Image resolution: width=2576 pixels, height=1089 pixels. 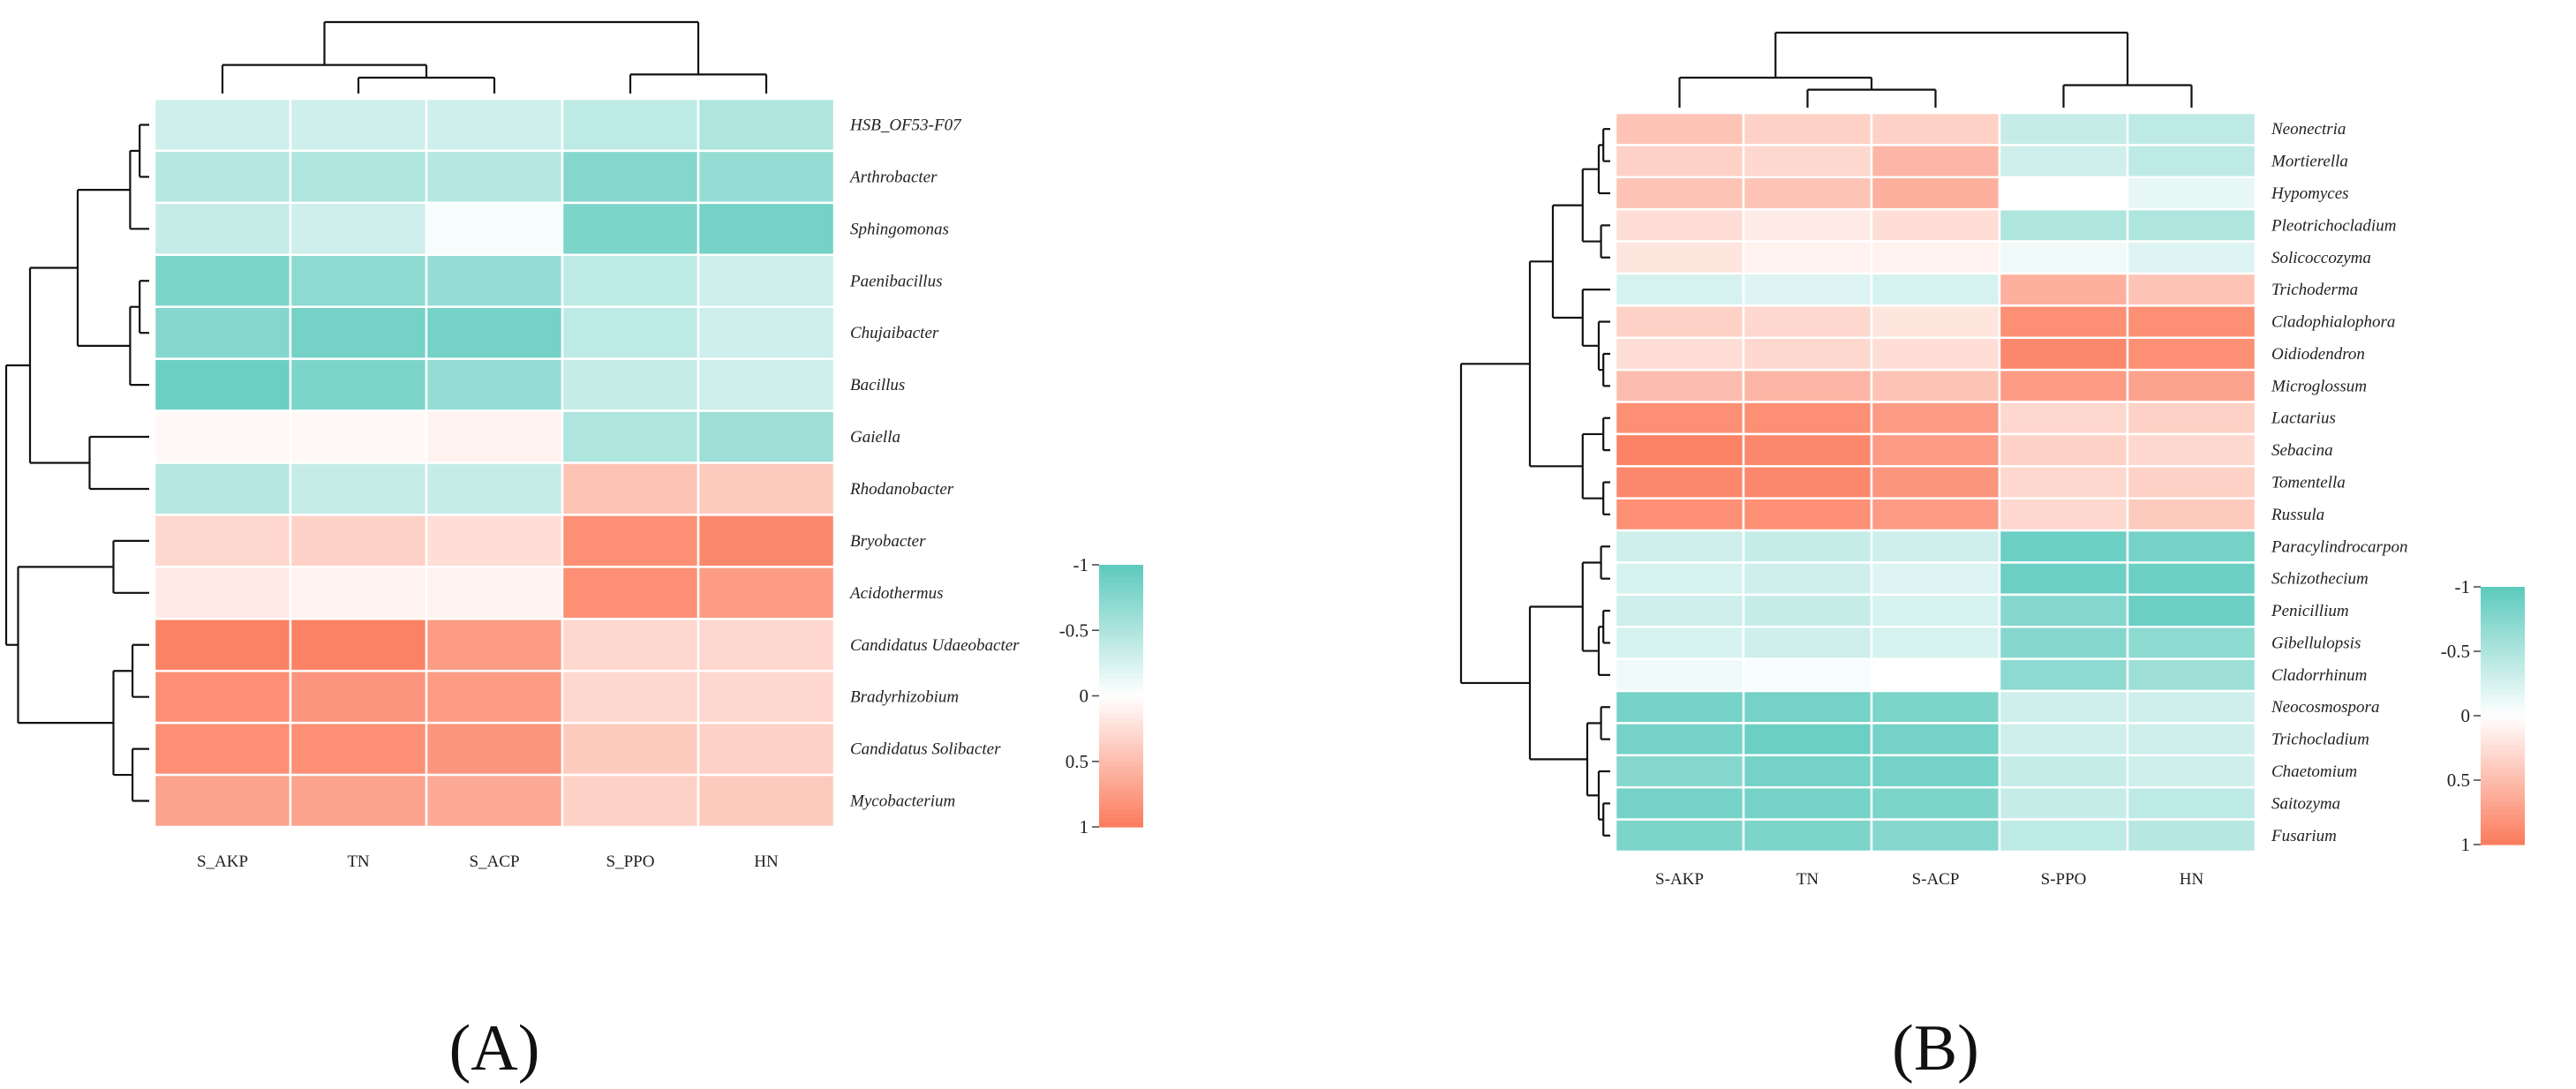 I want to click on colorbar-tick-label: 1, so click(x=2466, y=844).